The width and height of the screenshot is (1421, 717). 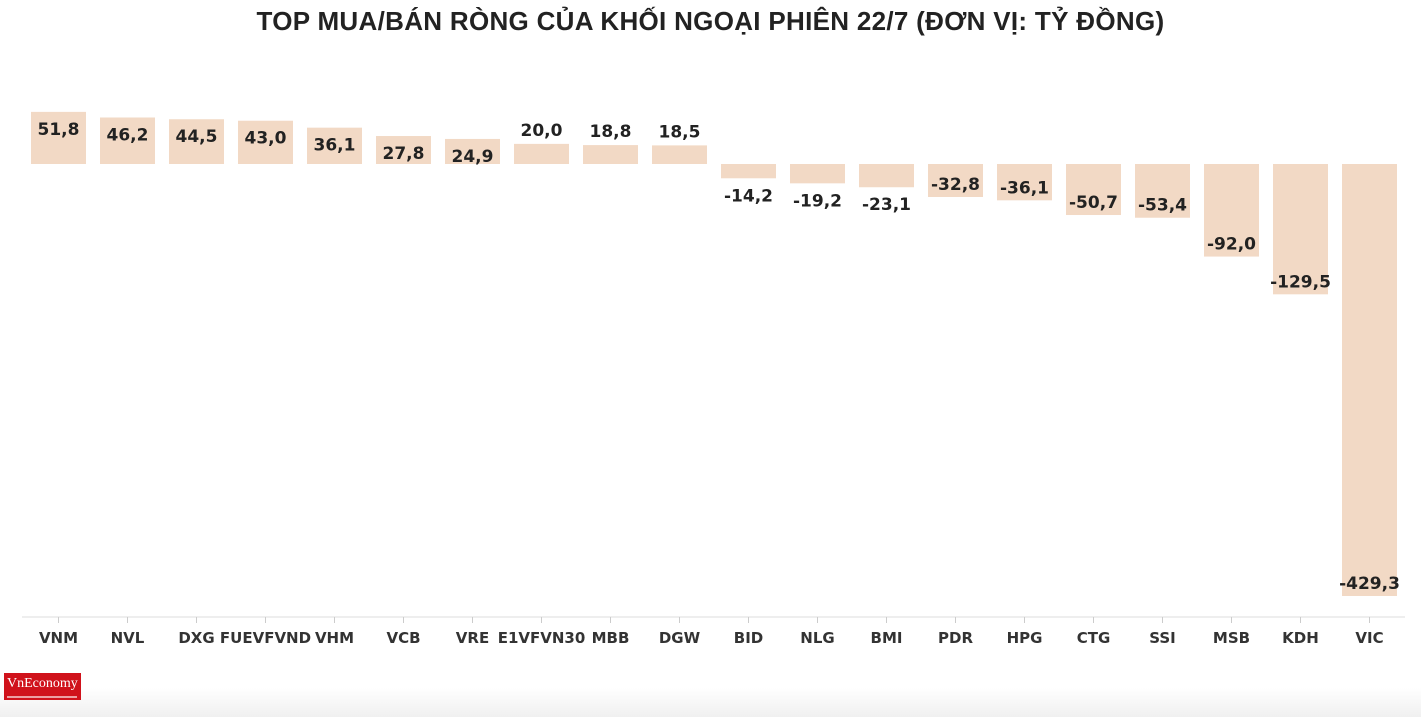 What do you see at coordinates (196, 638) in the screenshot?
I see `tick-label-dxg: DXG` at bounding box center [196, 638].